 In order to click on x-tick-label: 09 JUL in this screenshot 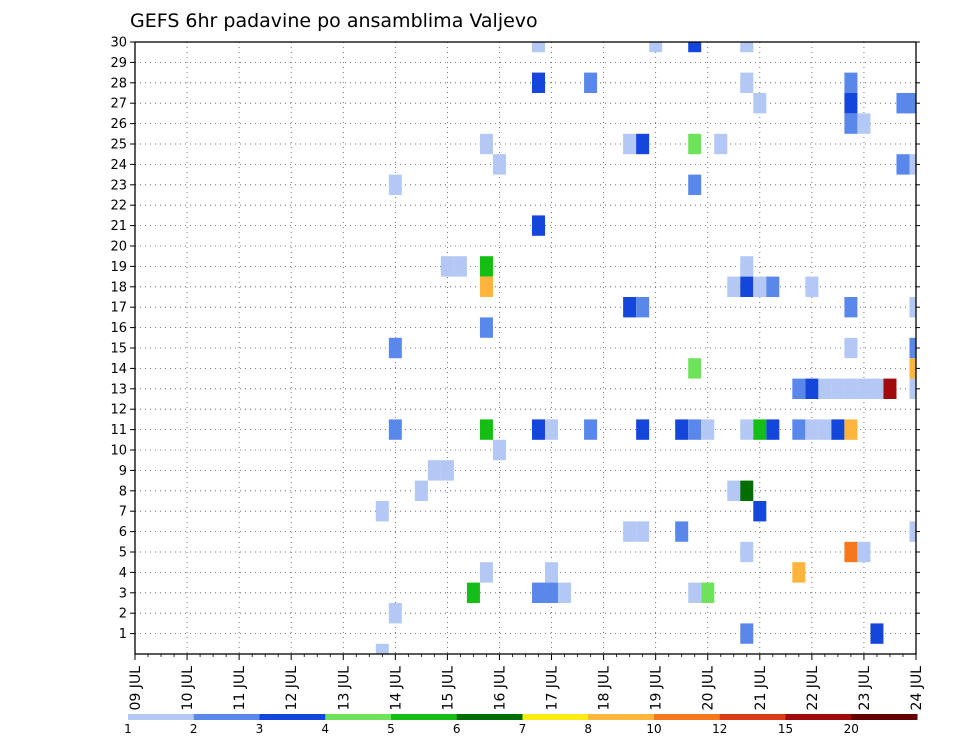, I will do `click(136, 688)`.